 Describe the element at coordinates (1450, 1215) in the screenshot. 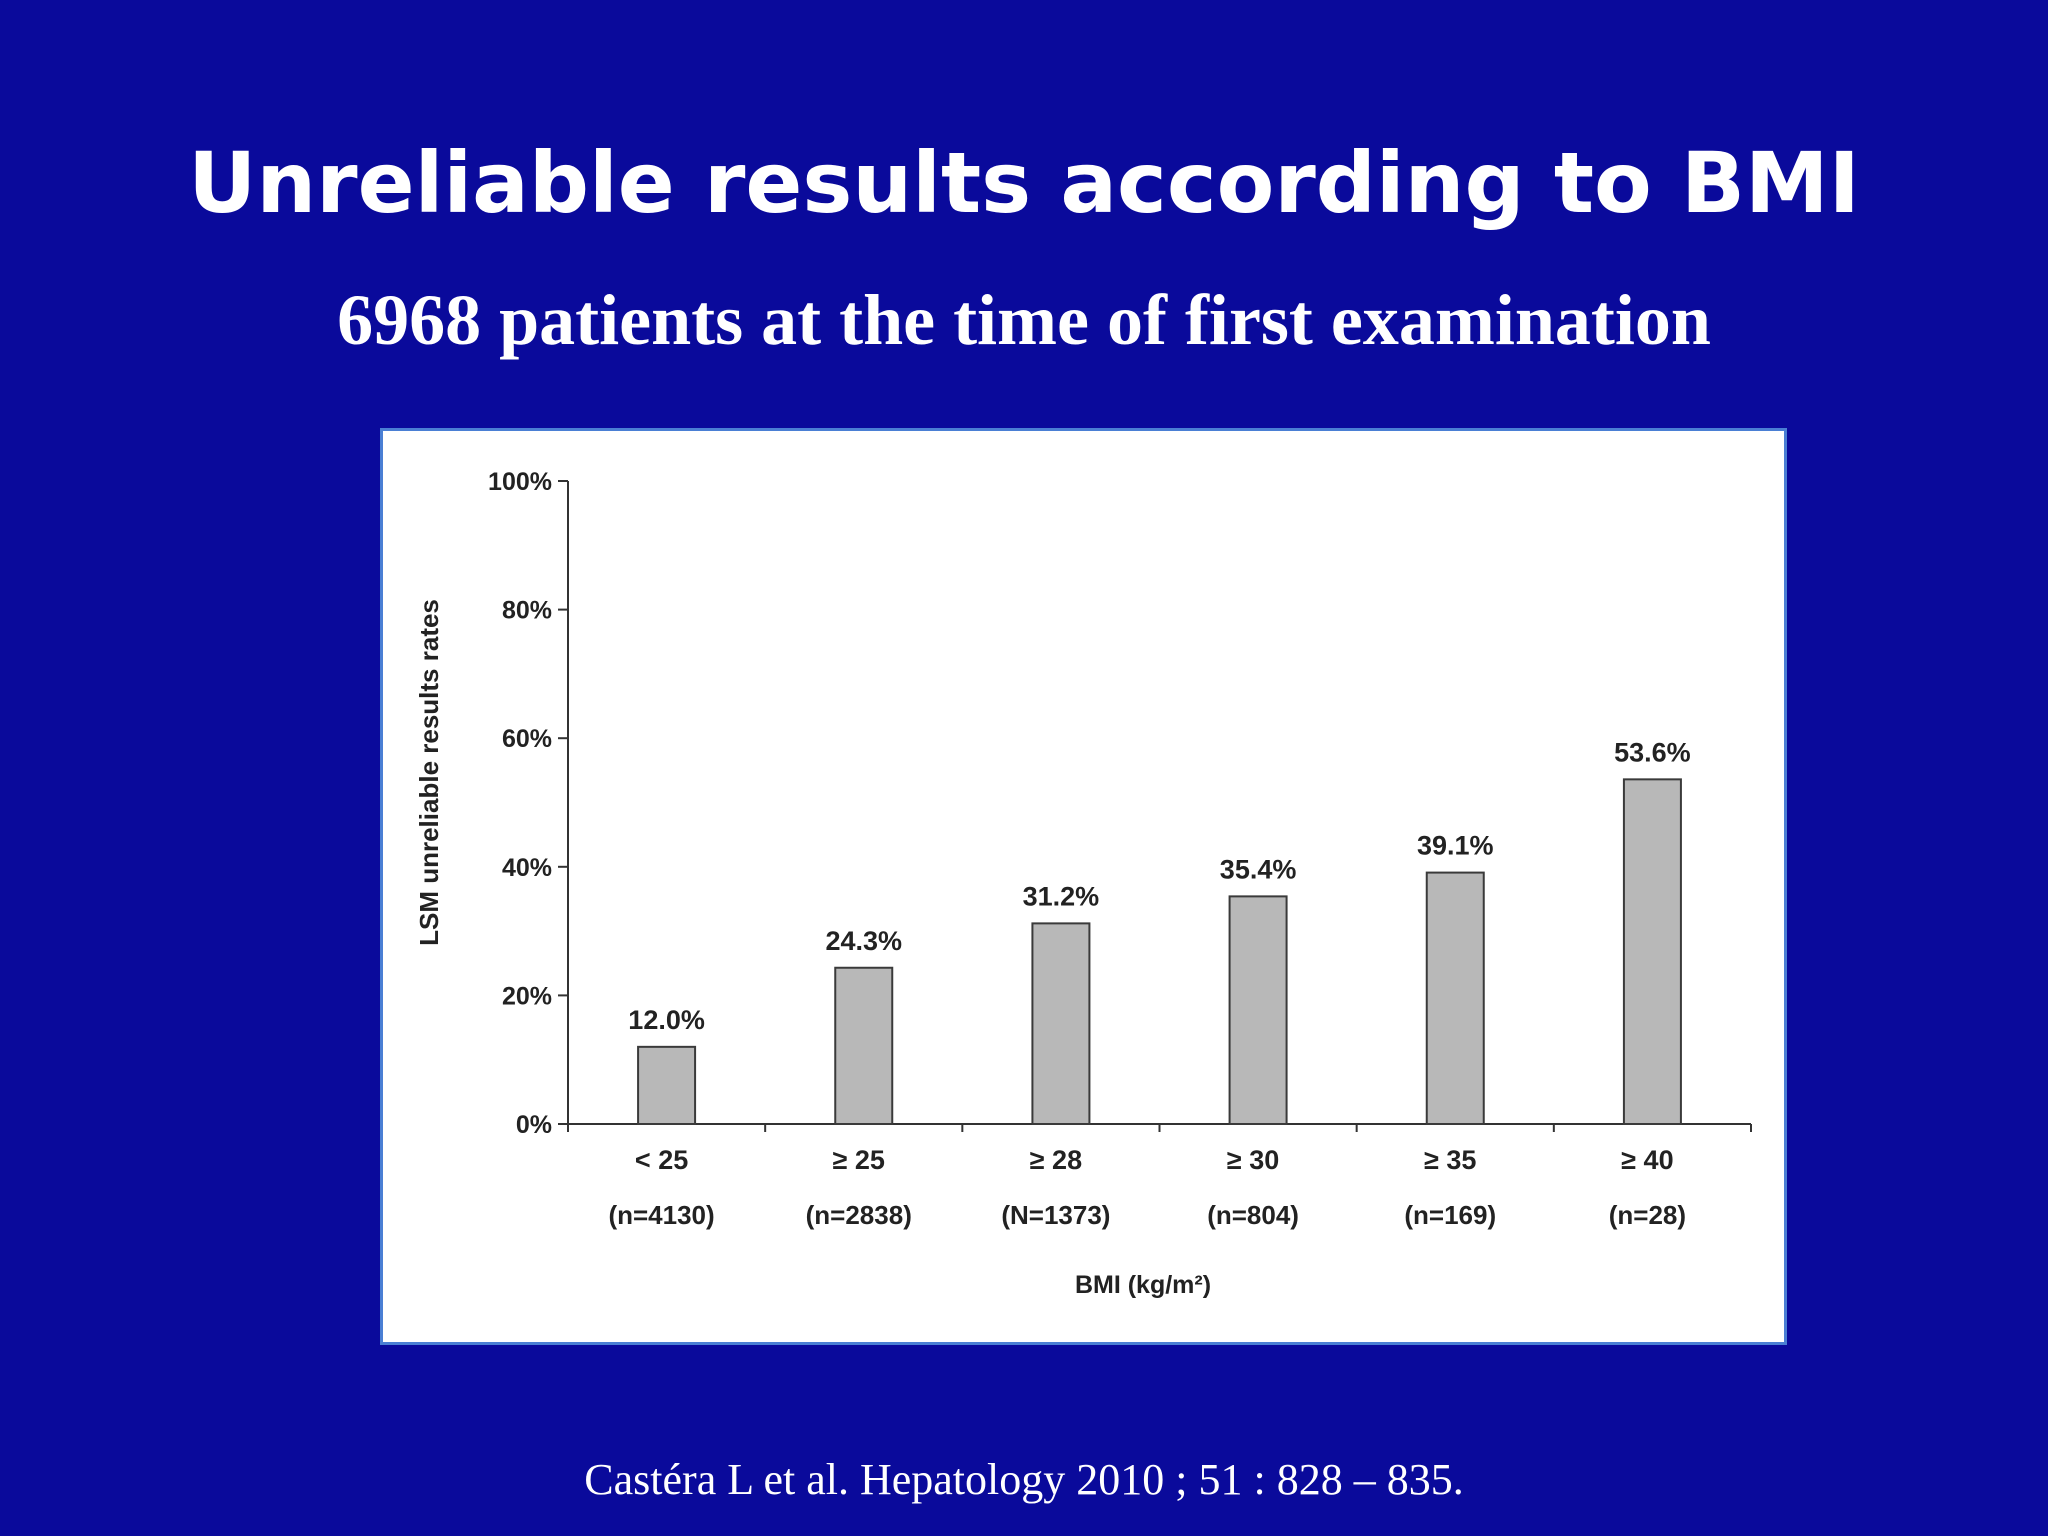

I see `x-count-label: (n=169)` at that location.